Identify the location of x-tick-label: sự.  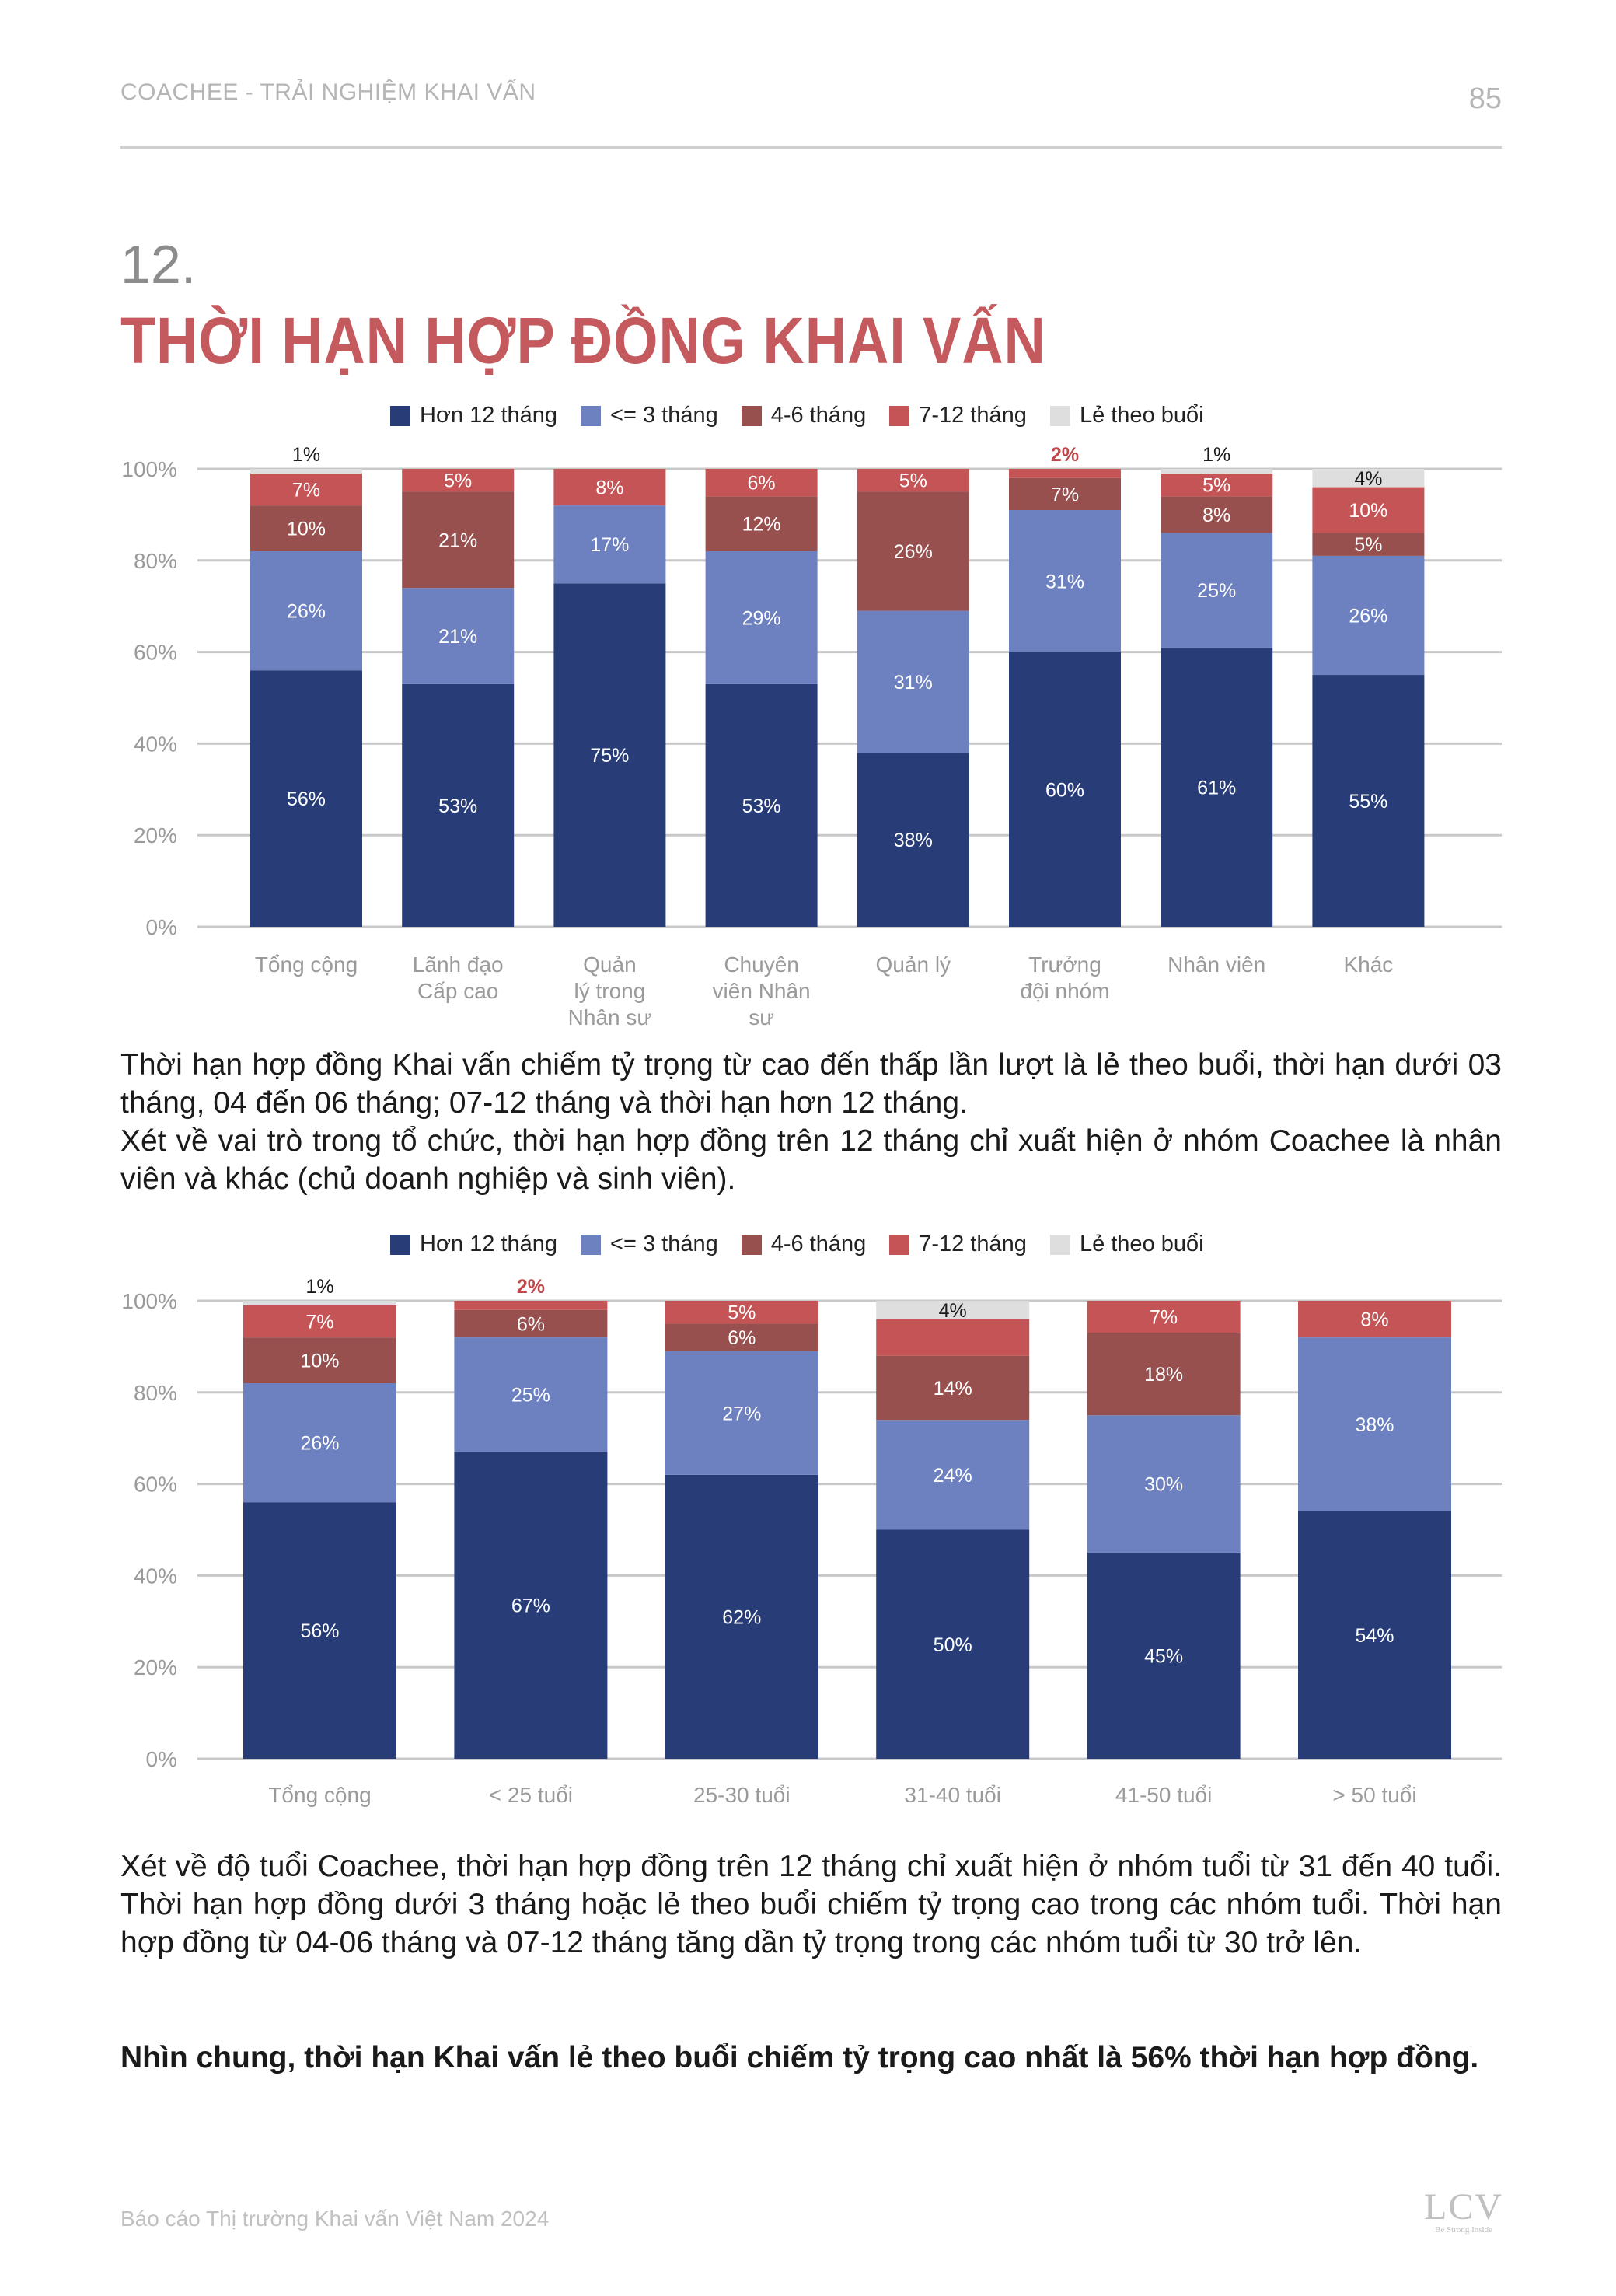
(761, 1015).